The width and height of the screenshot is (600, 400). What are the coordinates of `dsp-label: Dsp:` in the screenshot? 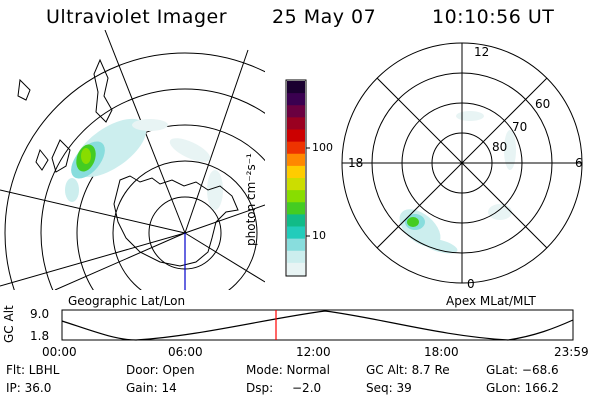 It's located at (260, 388).